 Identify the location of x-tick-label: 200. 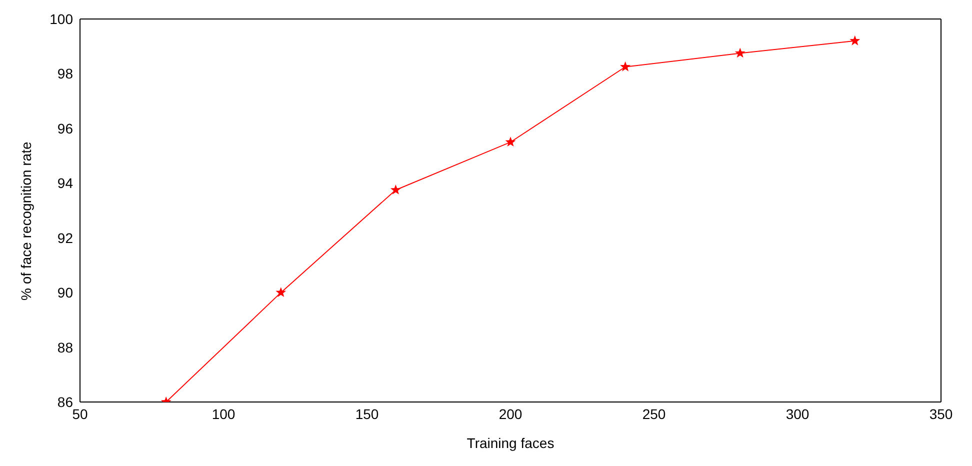
(510, 414).